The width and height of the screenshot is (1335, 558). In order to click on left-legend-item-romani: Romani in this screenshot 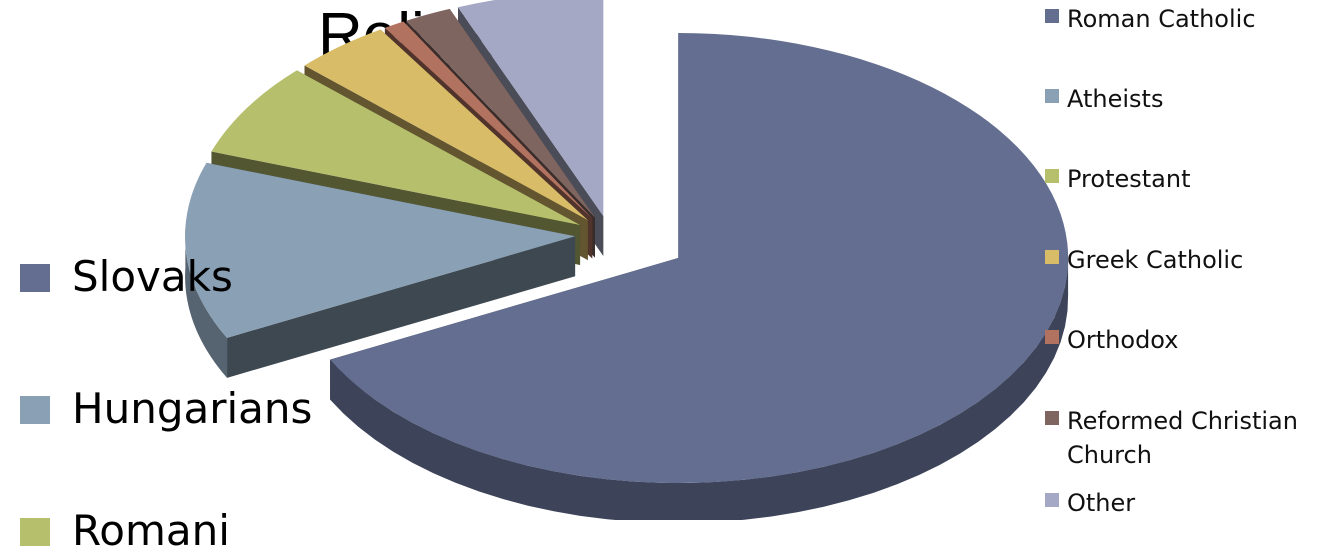, I will do `click(166, 531)`.